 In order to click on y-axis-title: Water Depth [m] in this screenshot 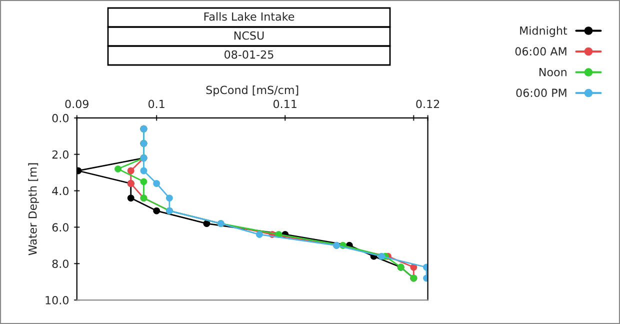, I will do `click(33, 209)`.